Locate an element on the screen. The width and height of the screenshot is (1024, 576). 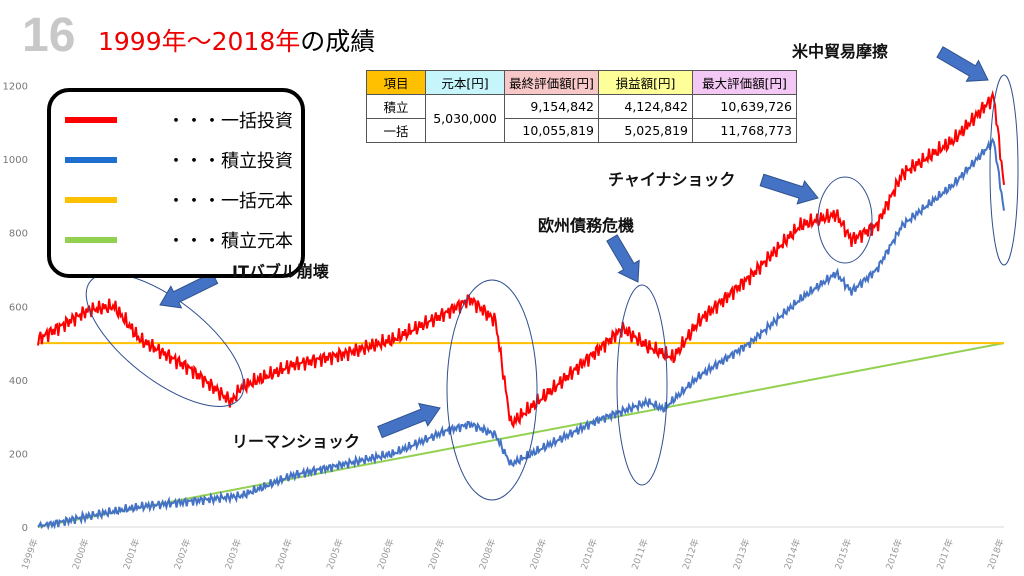
y-tick-label: 1000 is located at coordinates (15, 160).